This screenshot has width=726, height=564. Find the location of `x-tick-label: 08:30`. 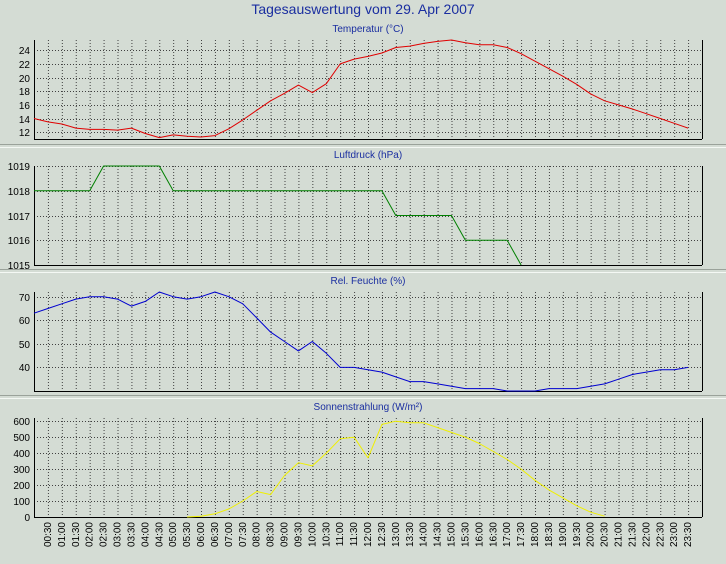

x-tick-label: 08:30 is located at coordinates (271, 534).